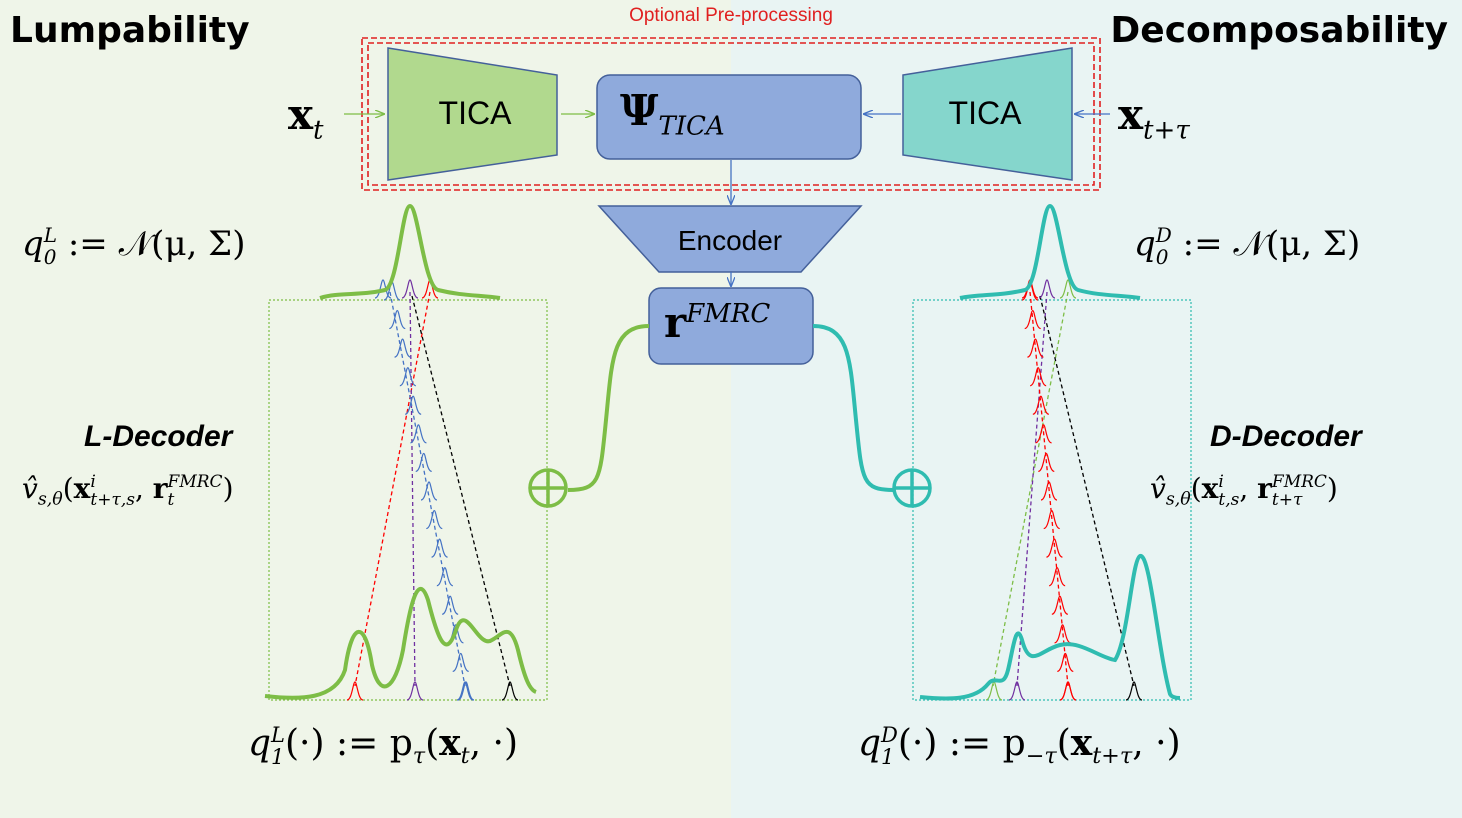  What do you see at coordinates (1244, 490) in the screenshot?
I see `d-decoder-formula: v̂s,θ(x i t,s, r FMRC t+τ)` at bounding box center [1244, 490].